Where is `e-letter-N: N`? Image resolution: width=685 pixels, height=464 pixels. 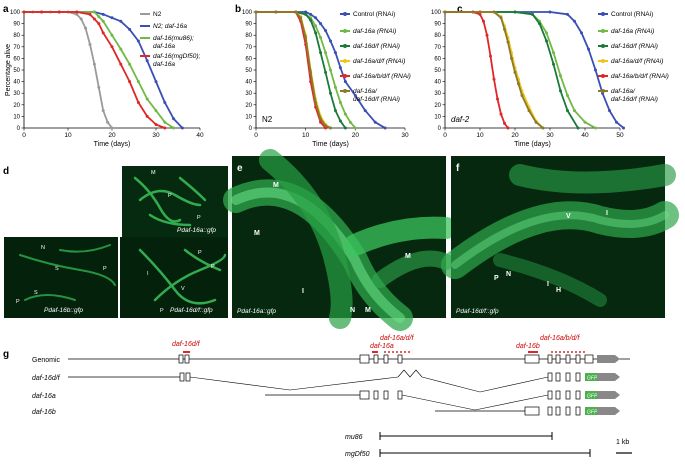
e-letter-N: N is located at coordinates (352, 310).